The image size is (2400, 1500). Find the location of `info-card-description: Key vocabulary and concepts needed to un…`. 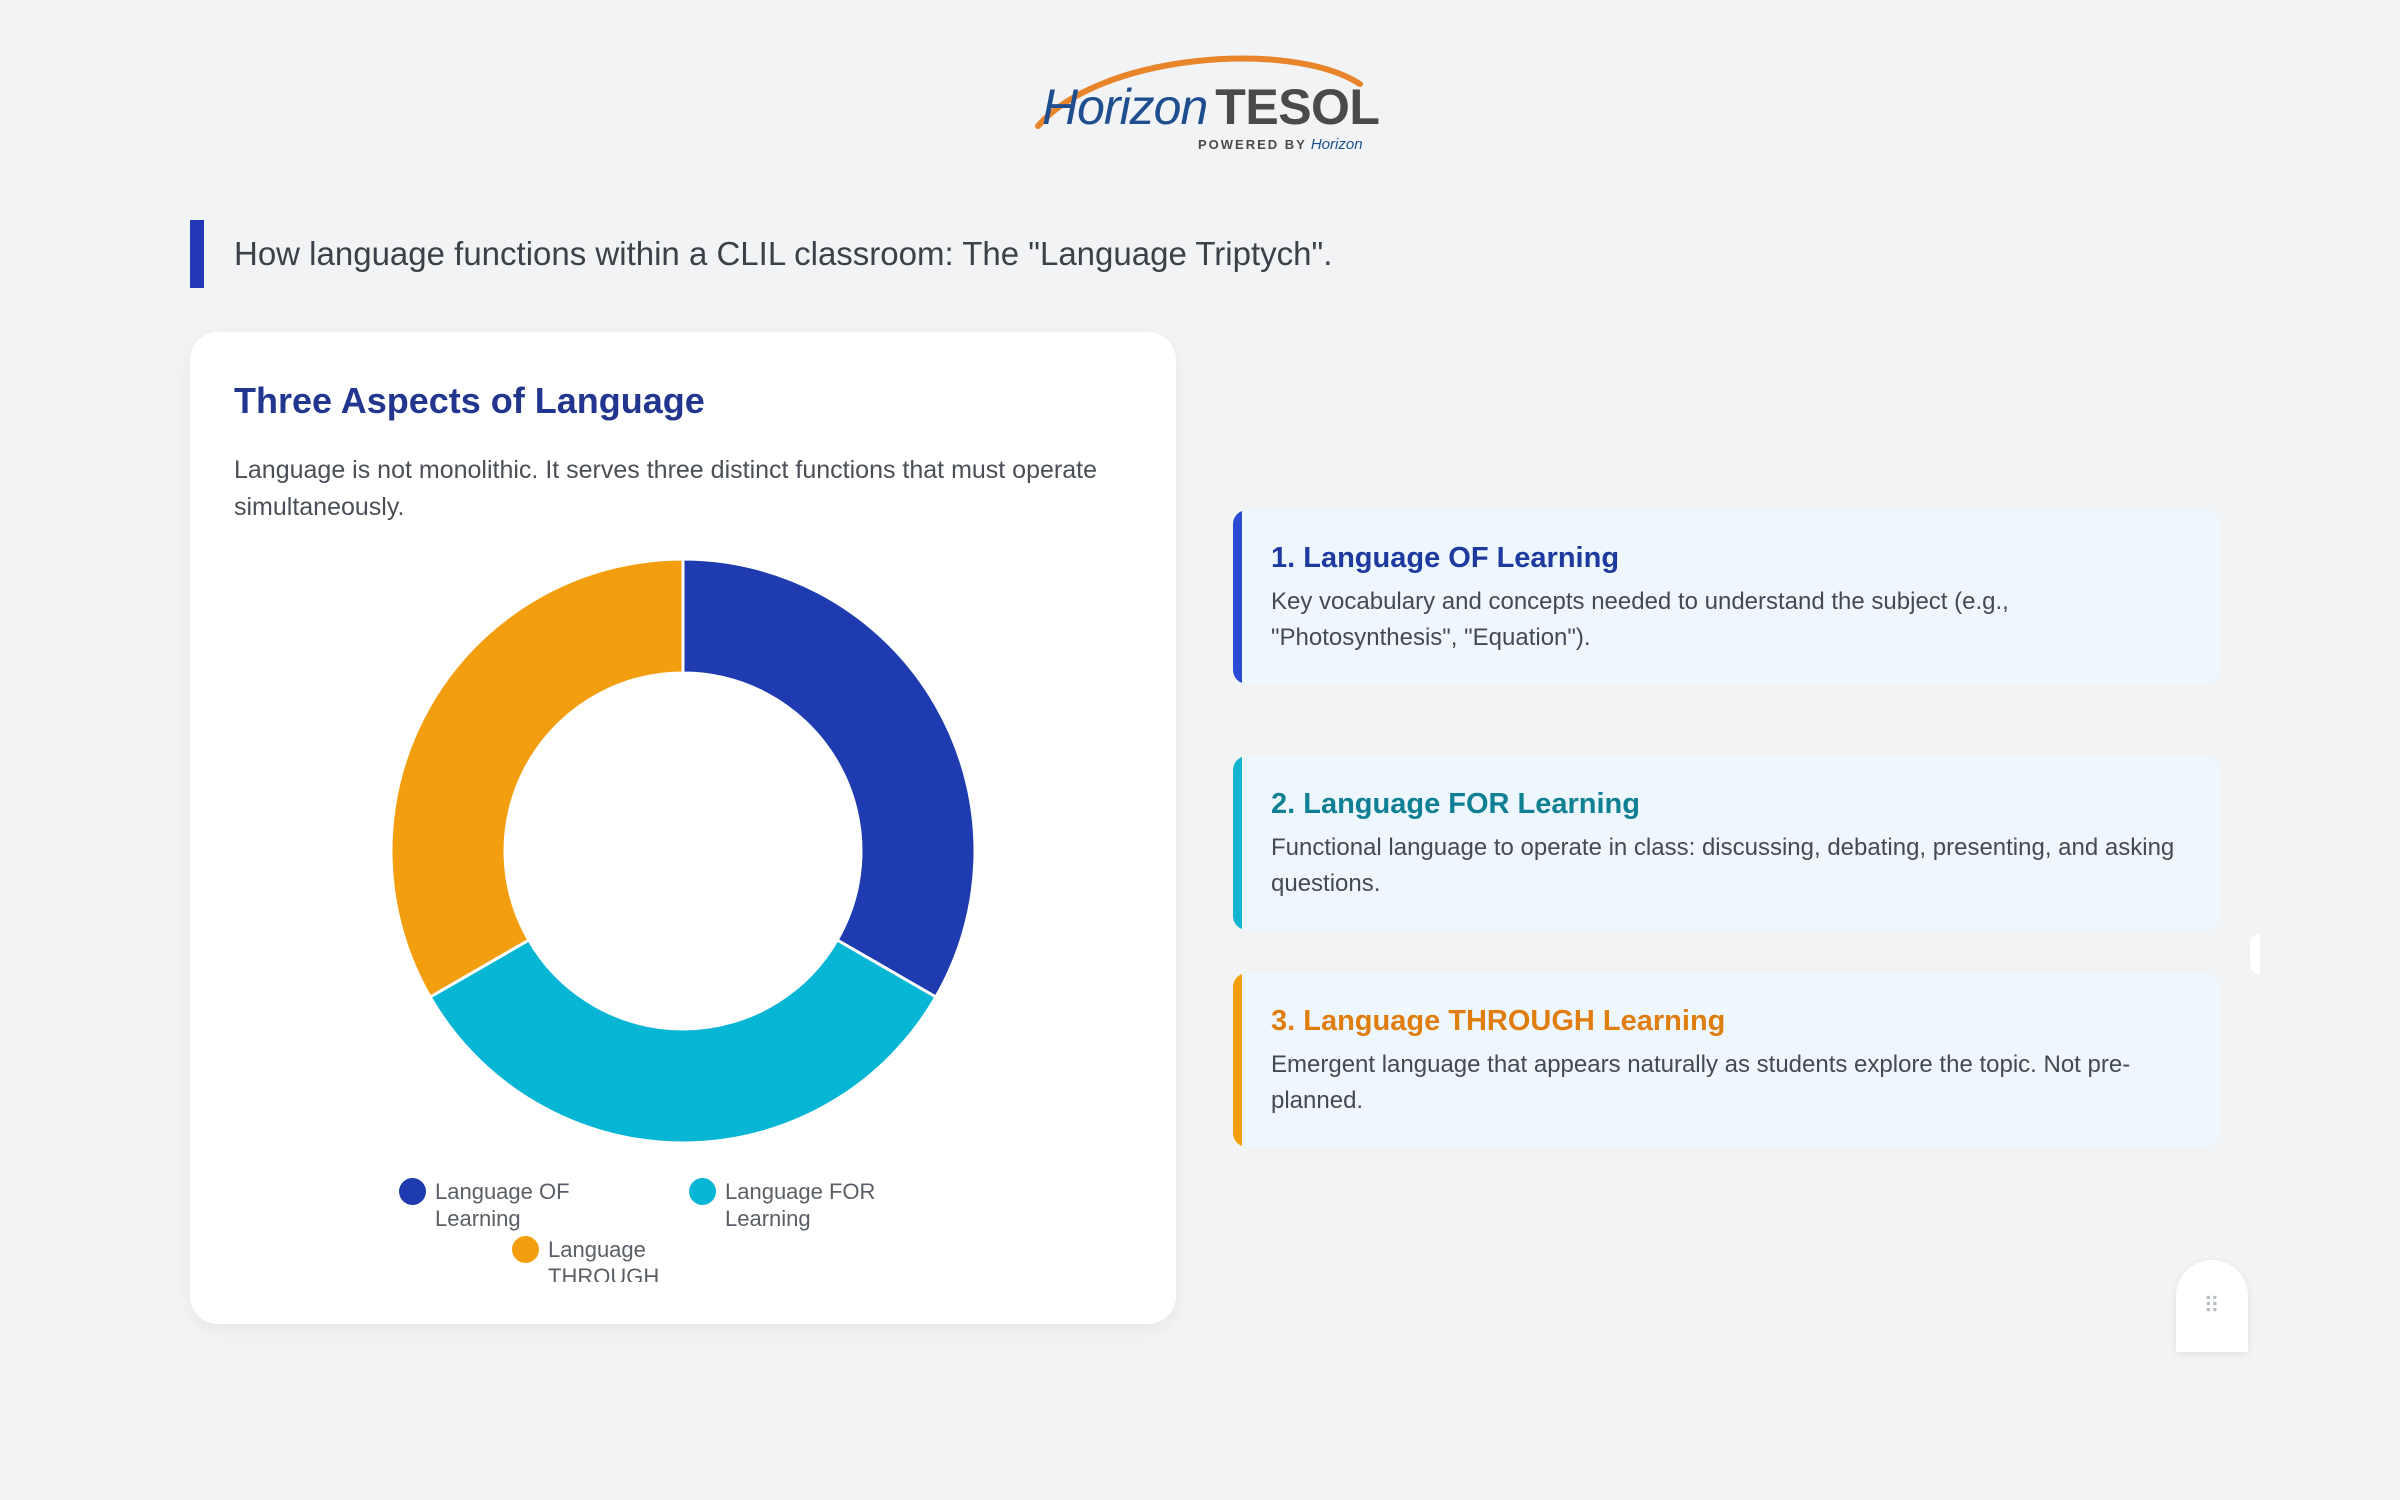

info-card-description: Key vocabulary and concepts needed to un… is located at coordinates (1640, 619).